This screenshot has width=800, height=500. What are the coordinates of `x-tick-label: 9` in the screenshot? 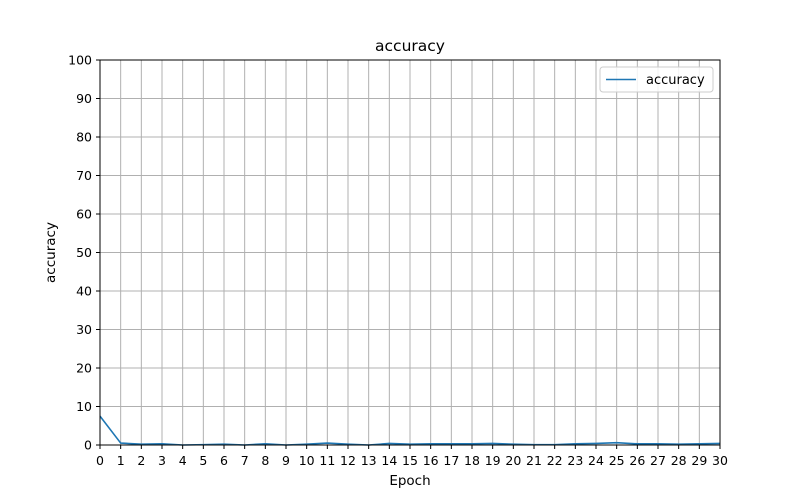 It's located at (286, 460).